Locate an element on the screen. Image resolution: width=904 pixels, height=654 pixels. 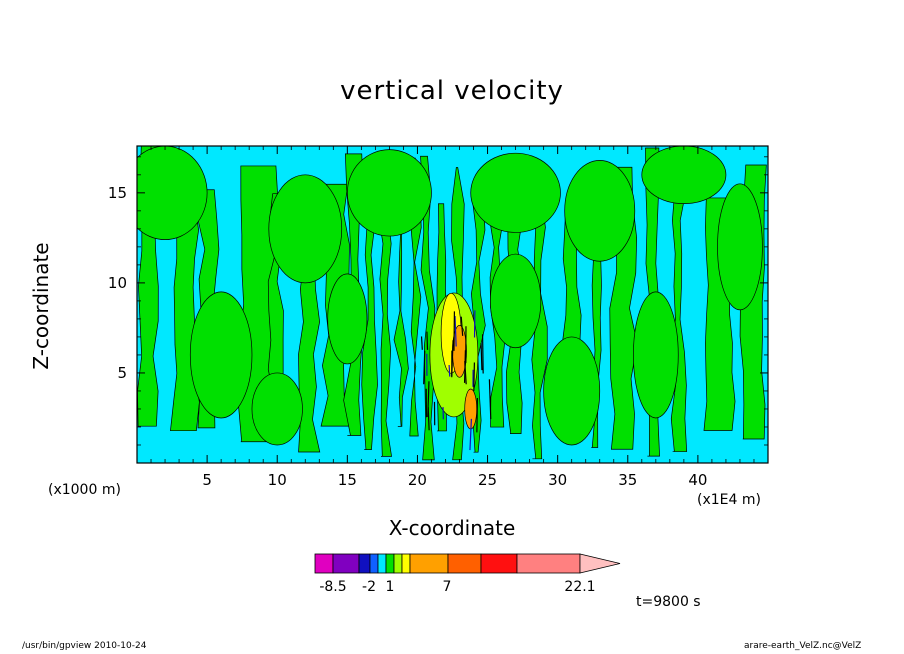
x-tick-label: 25 is located at coordinates (487, 480).